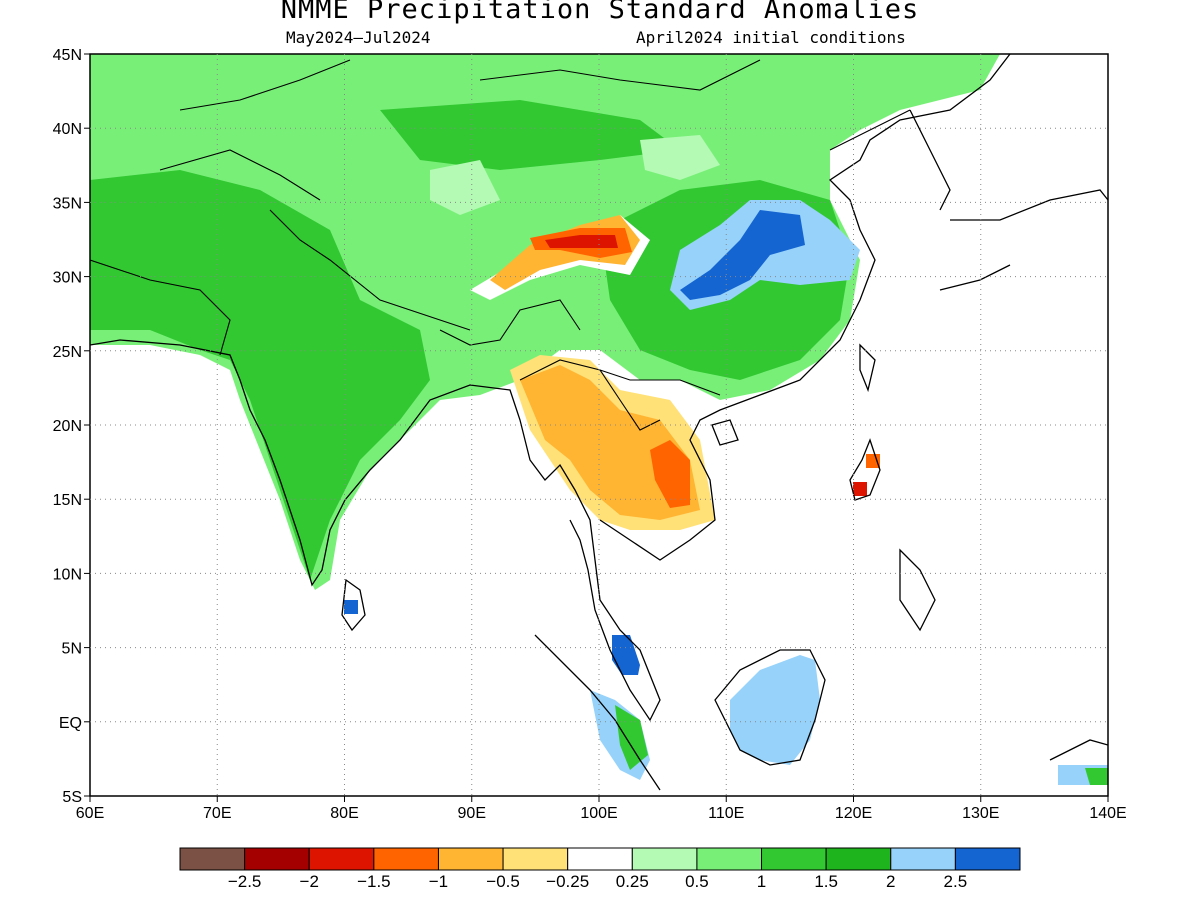 The height and width of the screenshot is (900, 1200). Describe the element at coordinates (775, 710) in the screenshot. I see `borneo-positive` at that location.